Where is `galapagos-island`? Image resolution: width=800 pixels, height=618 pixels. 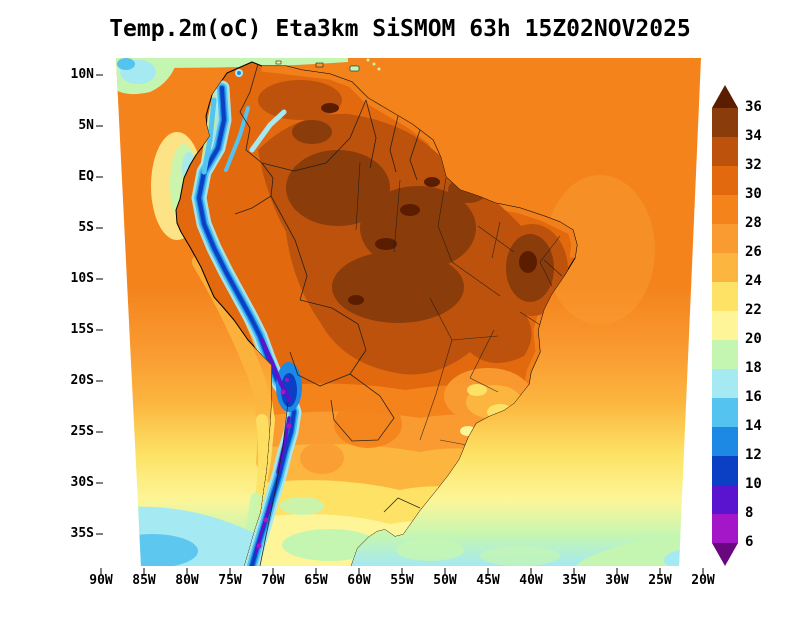
galapagos-island is located at coordinates (108, 180).